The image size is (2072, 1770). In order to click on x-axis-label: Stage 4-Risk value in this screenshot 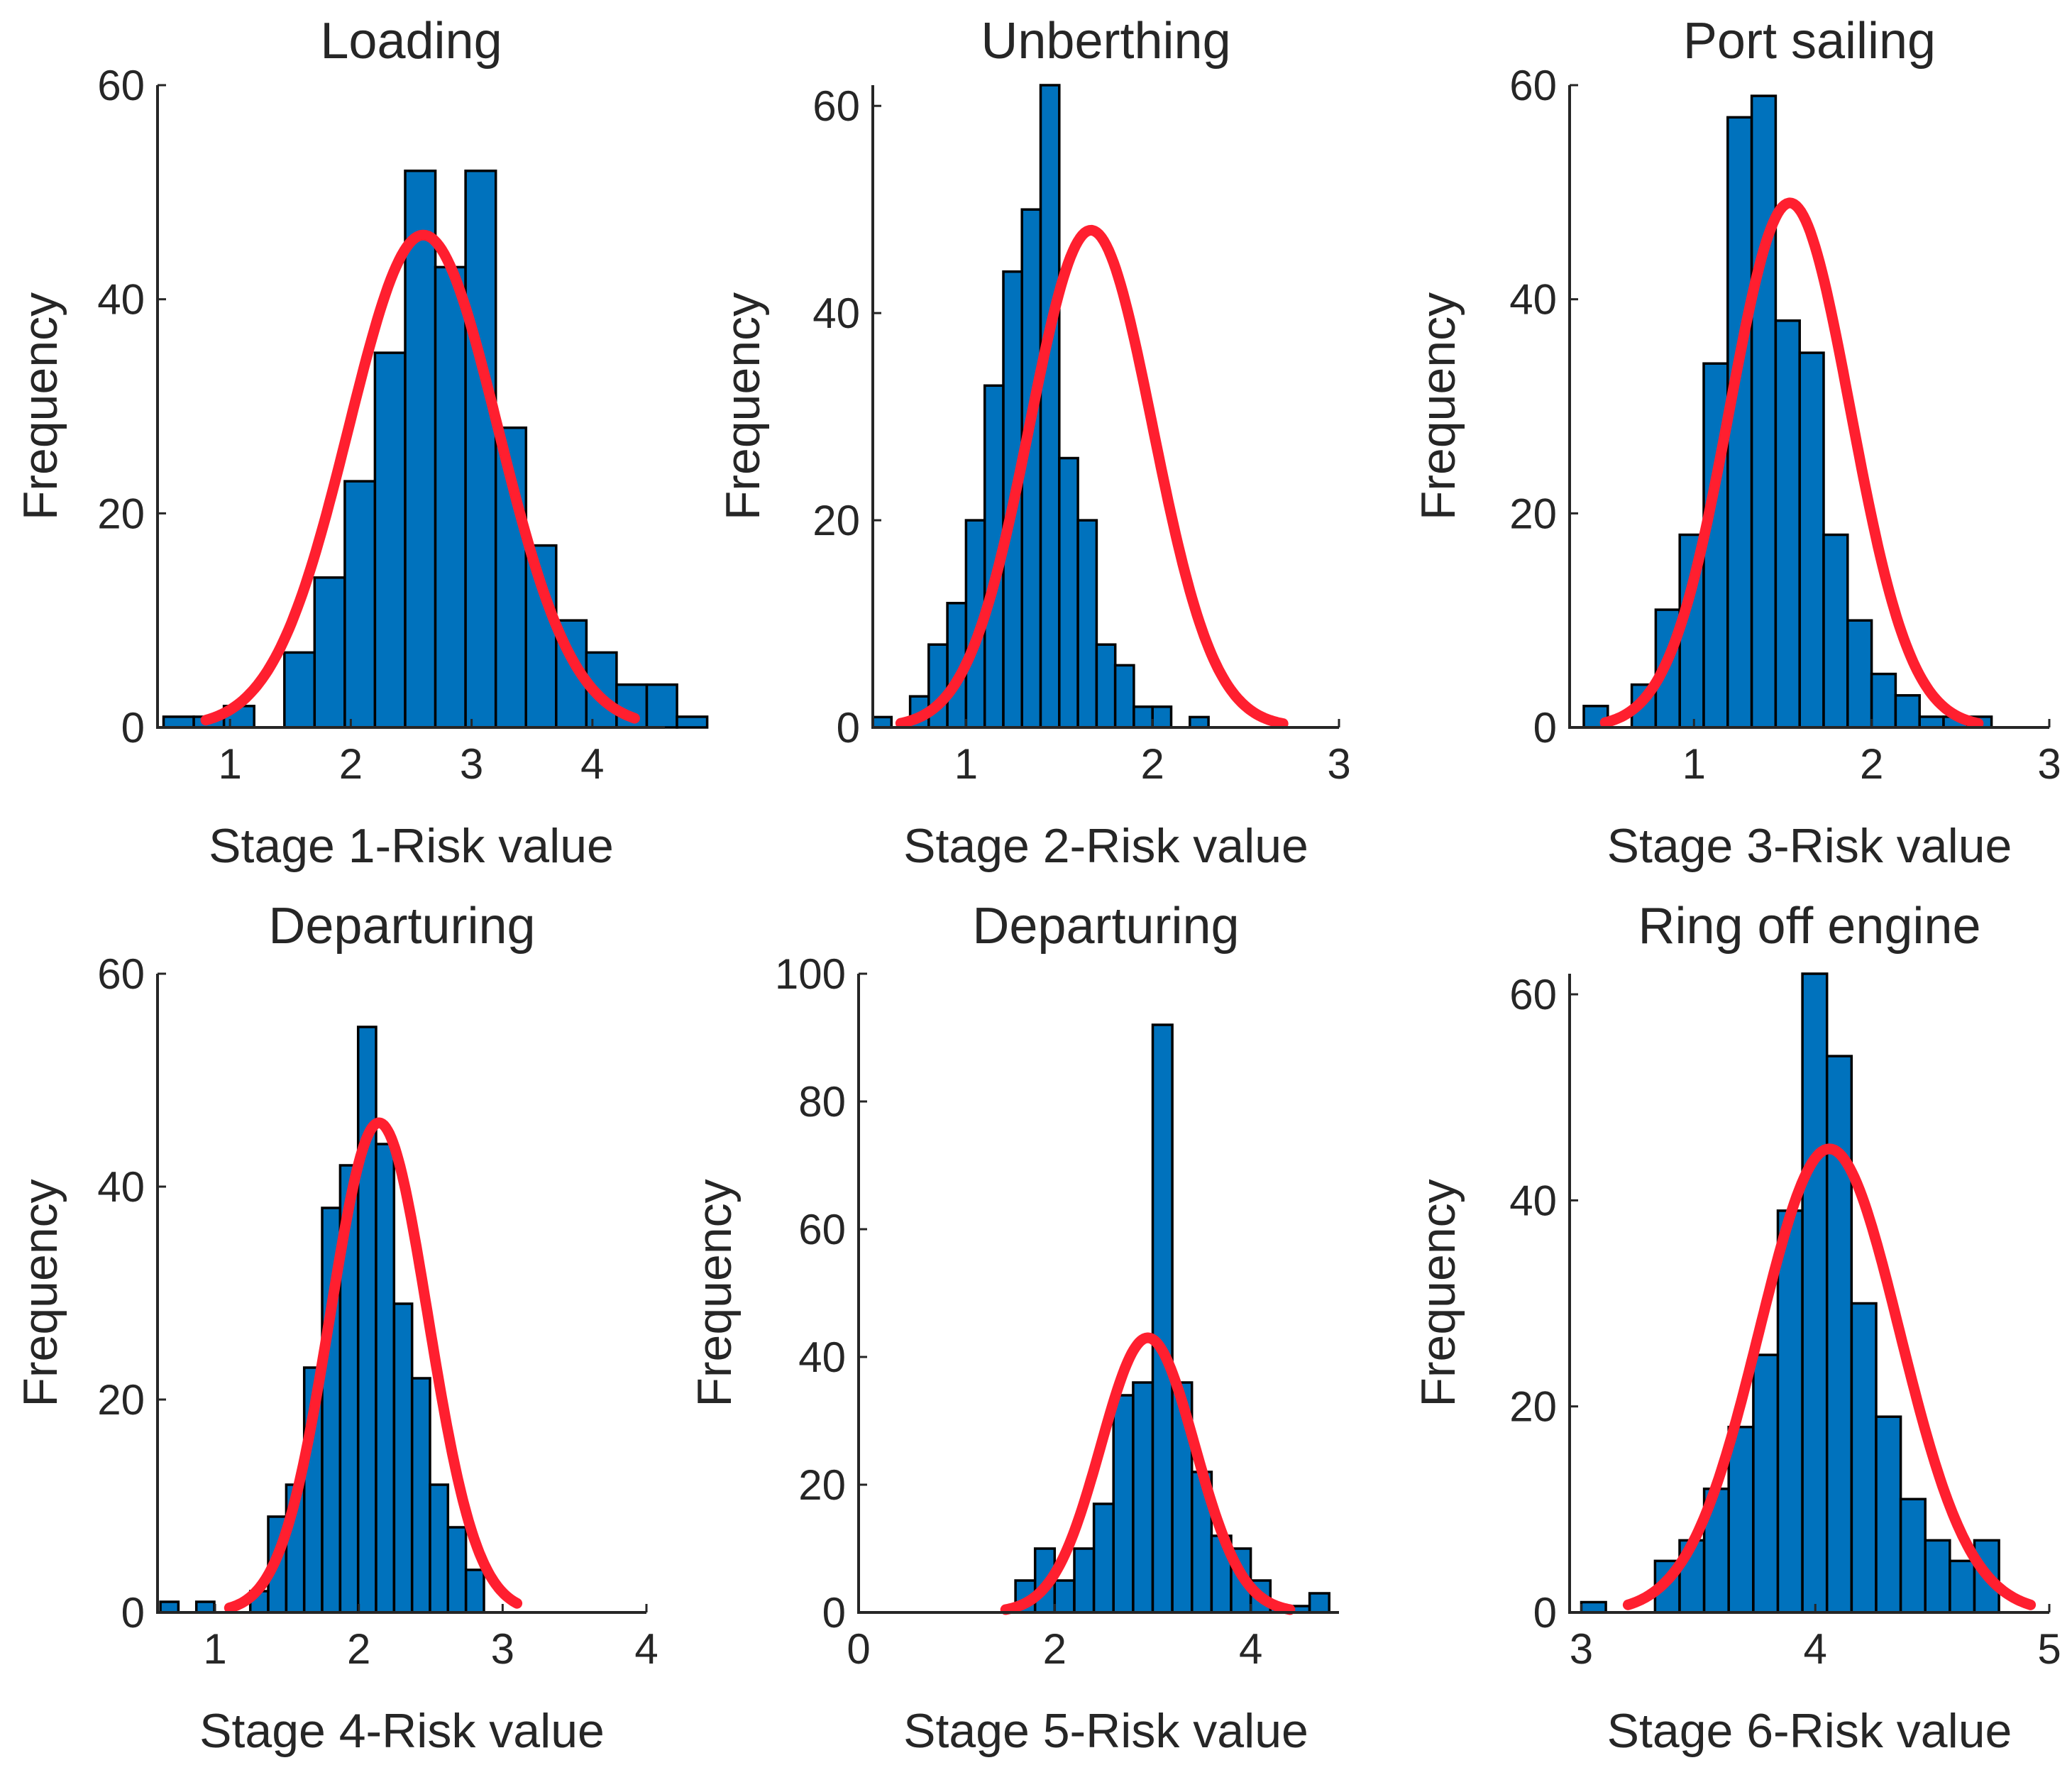, I will do `click(402, 1731)`.